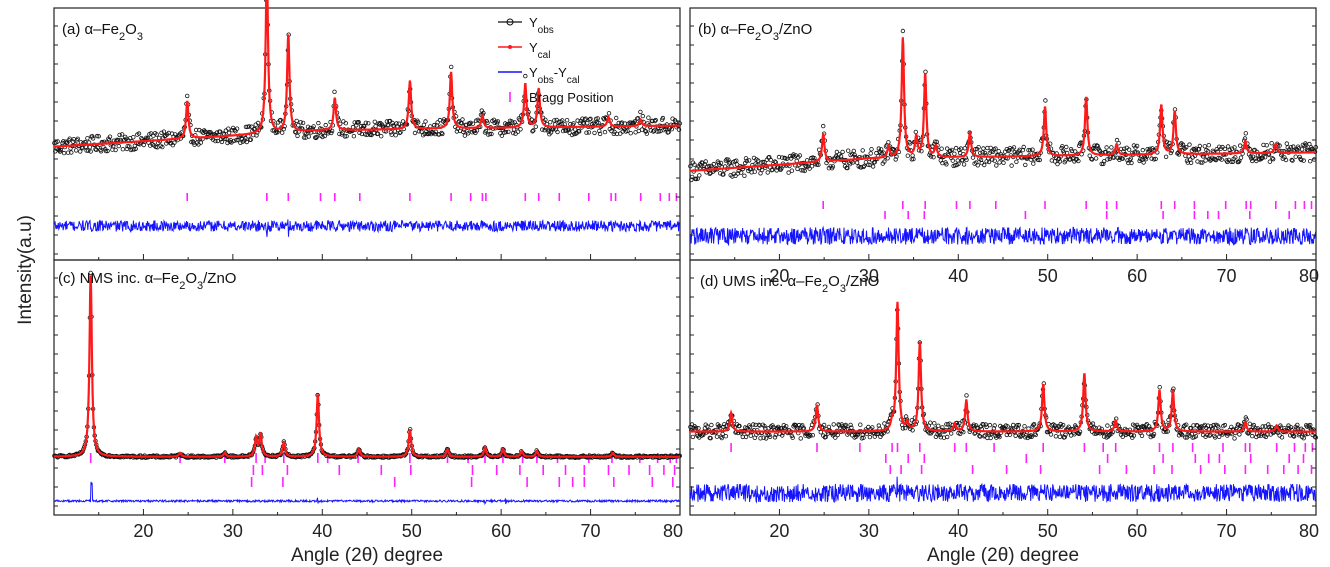 The width and height of the screenshot is (1330, 567). Describe the element at coordinates (1227, 531) in the screenshot. I see `x-tick-label: 70` at that location.